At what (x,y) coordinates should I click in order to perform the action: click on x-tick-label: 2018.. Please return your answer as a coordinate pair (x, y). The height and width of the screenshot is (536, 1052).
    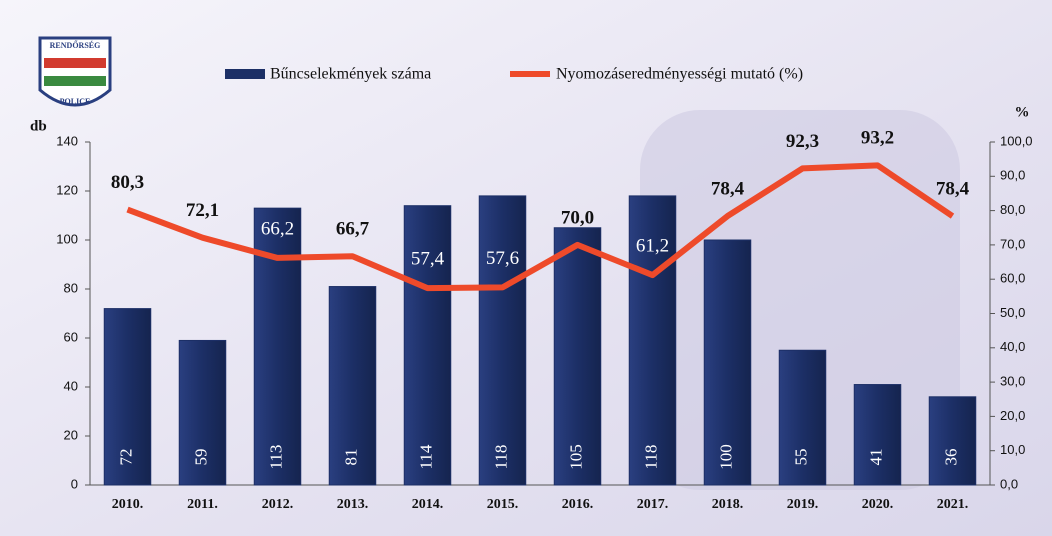
    Looking at the image, I should click on (728, 504).